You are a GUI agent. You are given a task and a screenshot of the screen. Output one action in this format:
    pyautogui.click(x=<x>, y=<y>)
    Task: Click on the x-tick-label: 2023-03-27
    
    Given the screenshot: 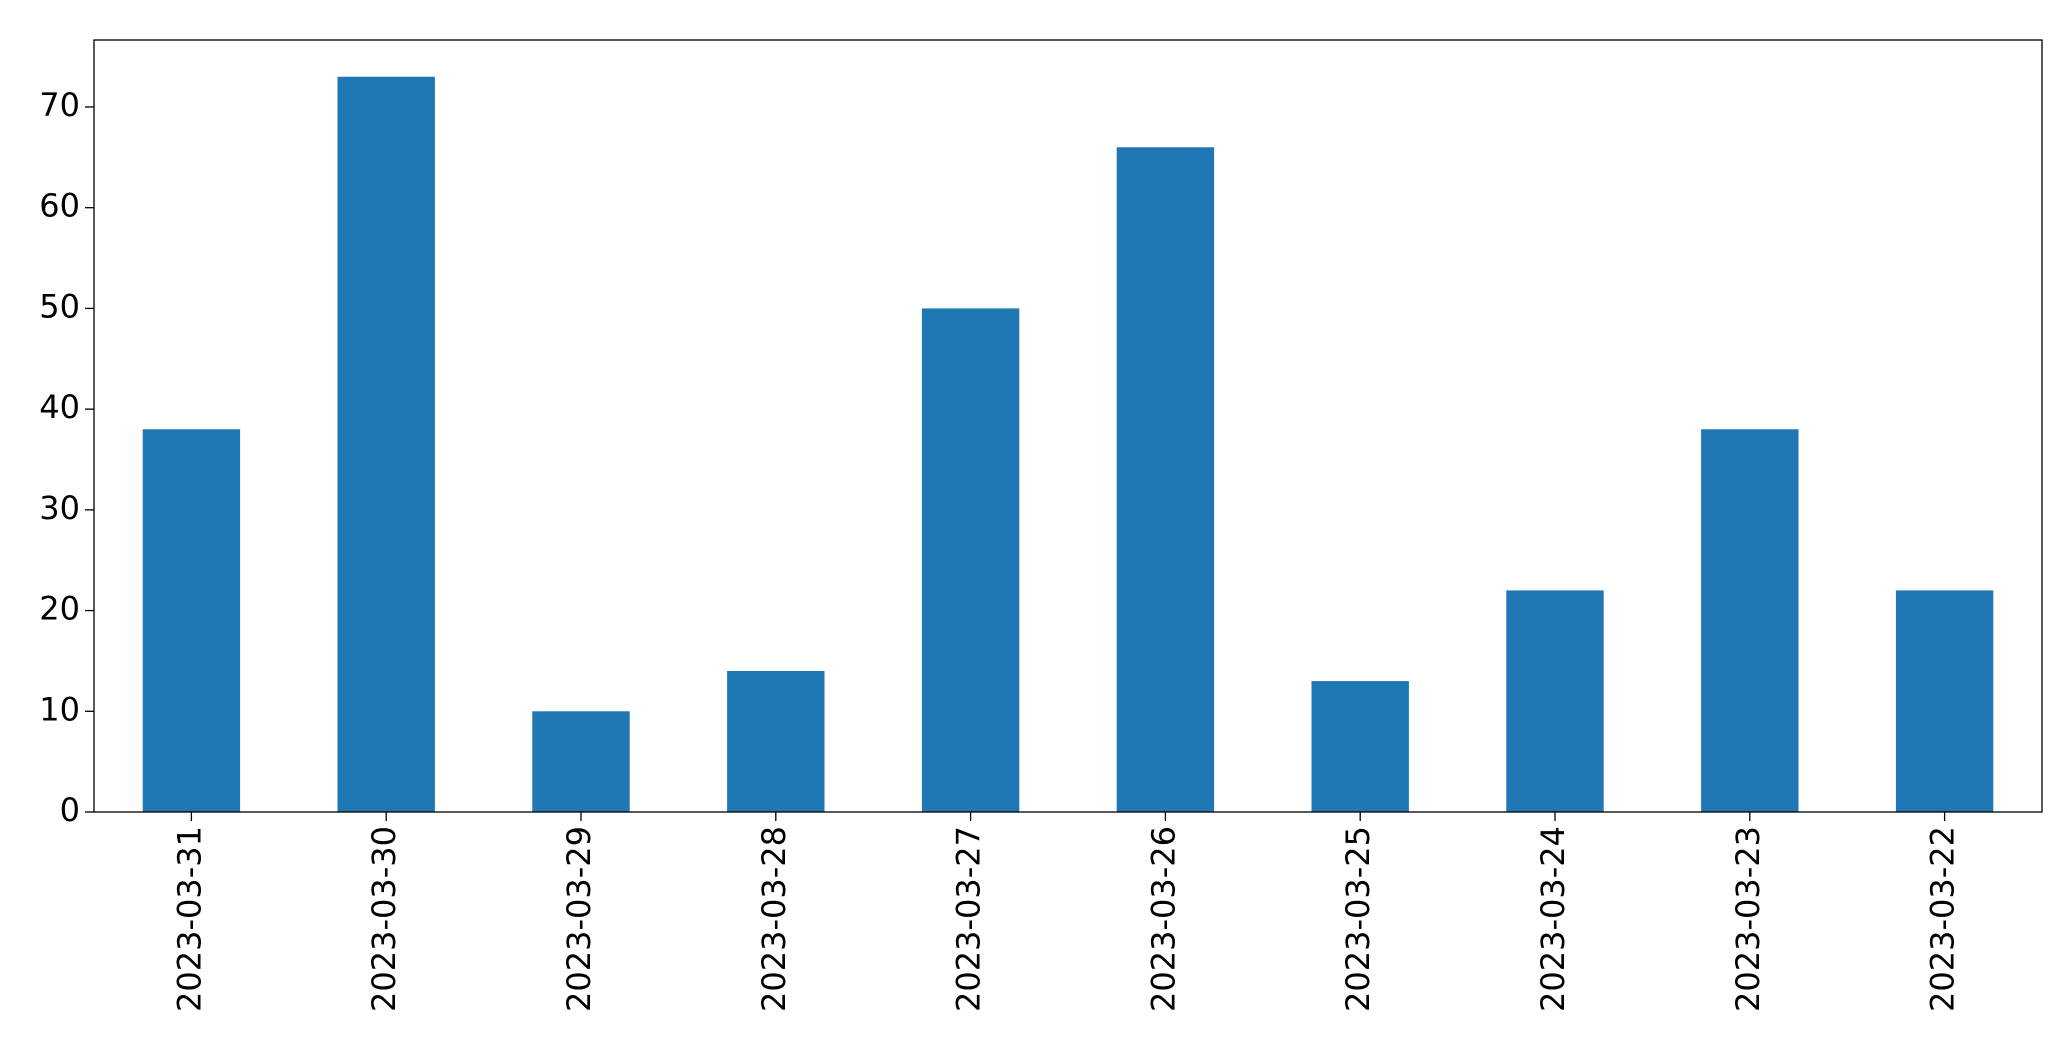 What is the action you would take?
    pyautogui.click(x=969, y=919)
    